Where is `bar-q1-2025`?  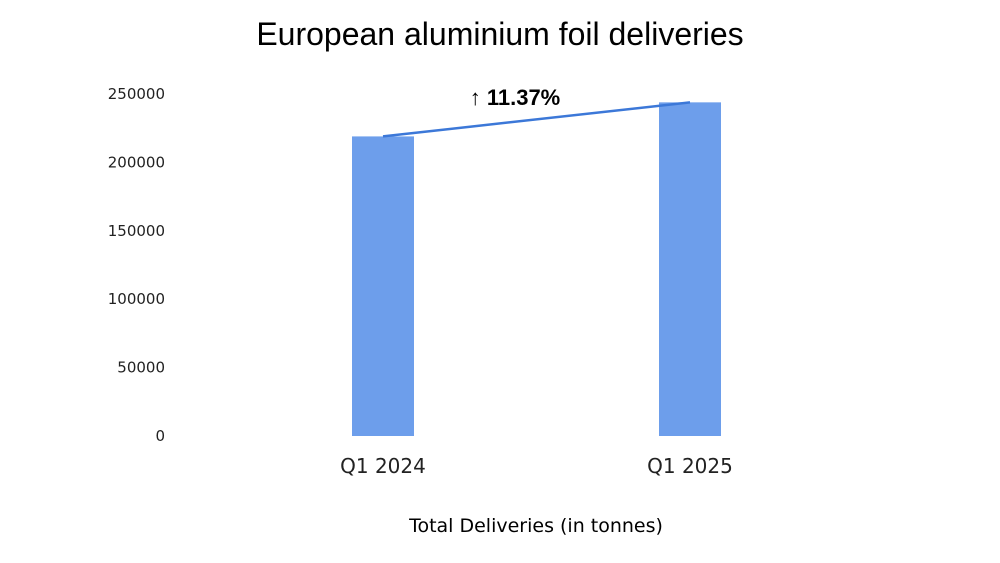
bar-q1-2025 is located at coordinates (690, 269).